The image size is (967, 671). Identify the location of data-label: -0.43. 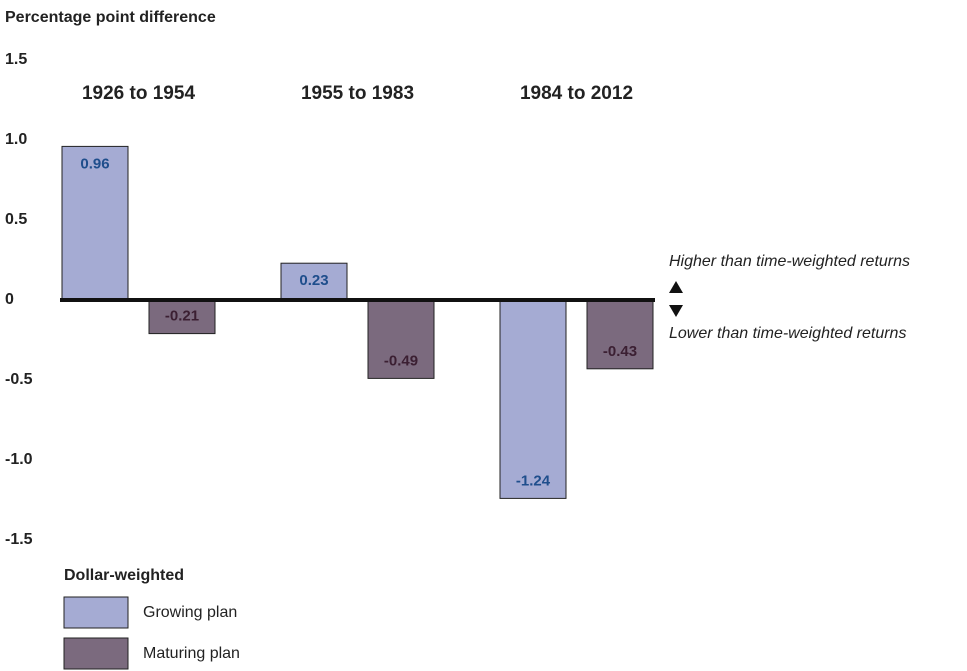
(620, 351).